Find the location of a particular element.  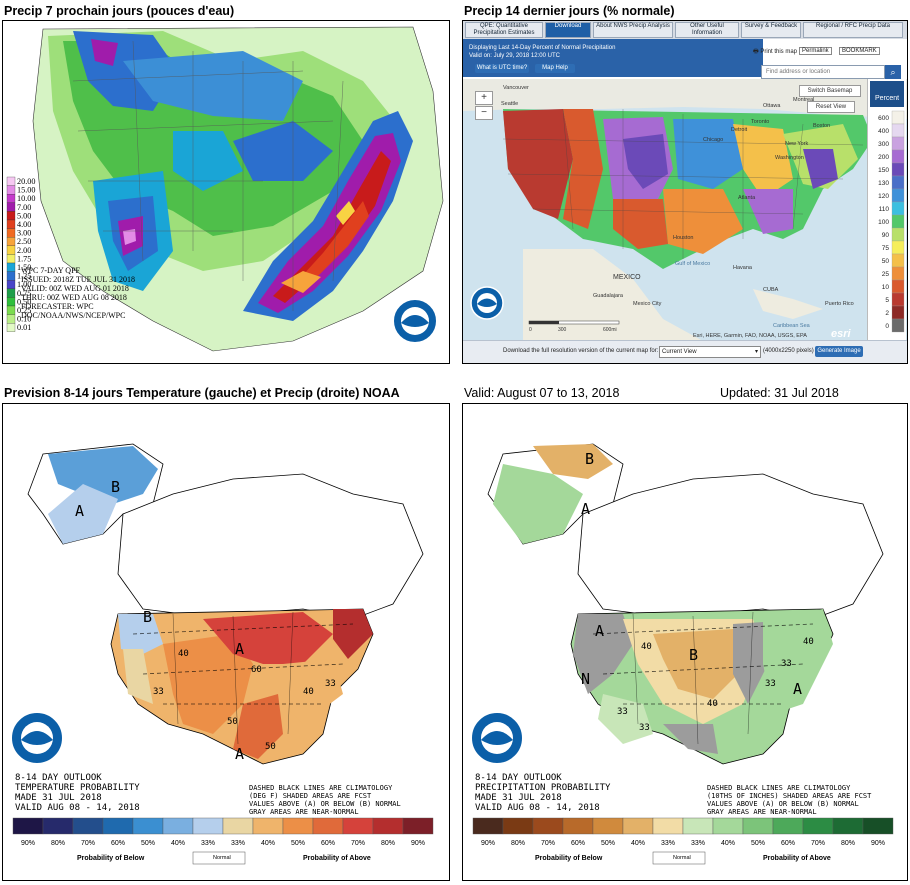

tab-about: About NWS Precip Analysis is located at coordinates (633, 30).